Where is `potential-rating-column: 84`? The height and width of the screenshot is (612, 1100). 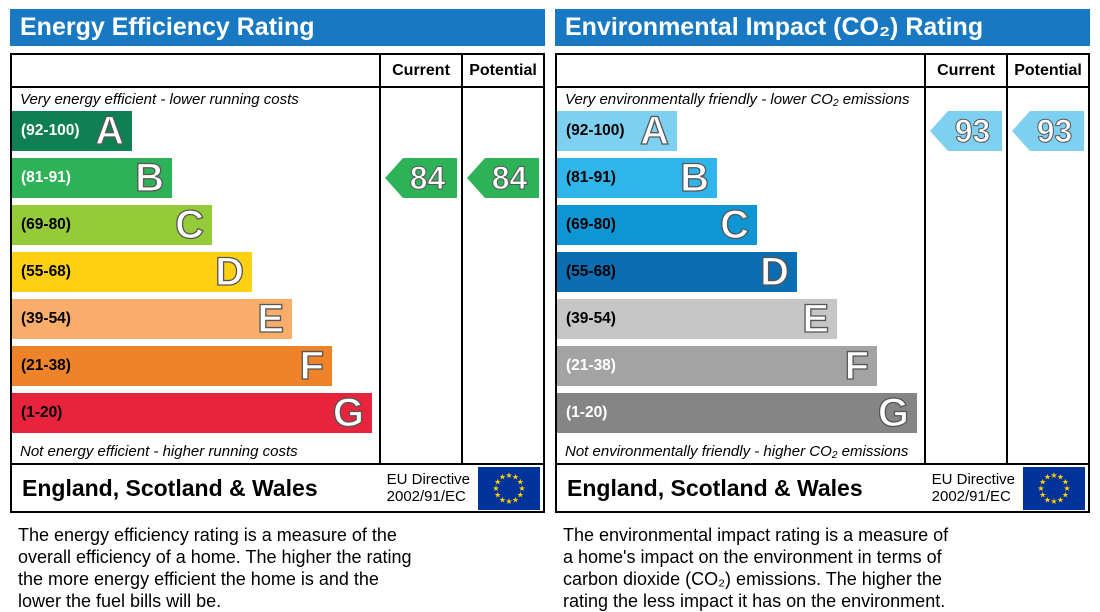
potential-rating-column: 84 is located at coordinates (502, 275).